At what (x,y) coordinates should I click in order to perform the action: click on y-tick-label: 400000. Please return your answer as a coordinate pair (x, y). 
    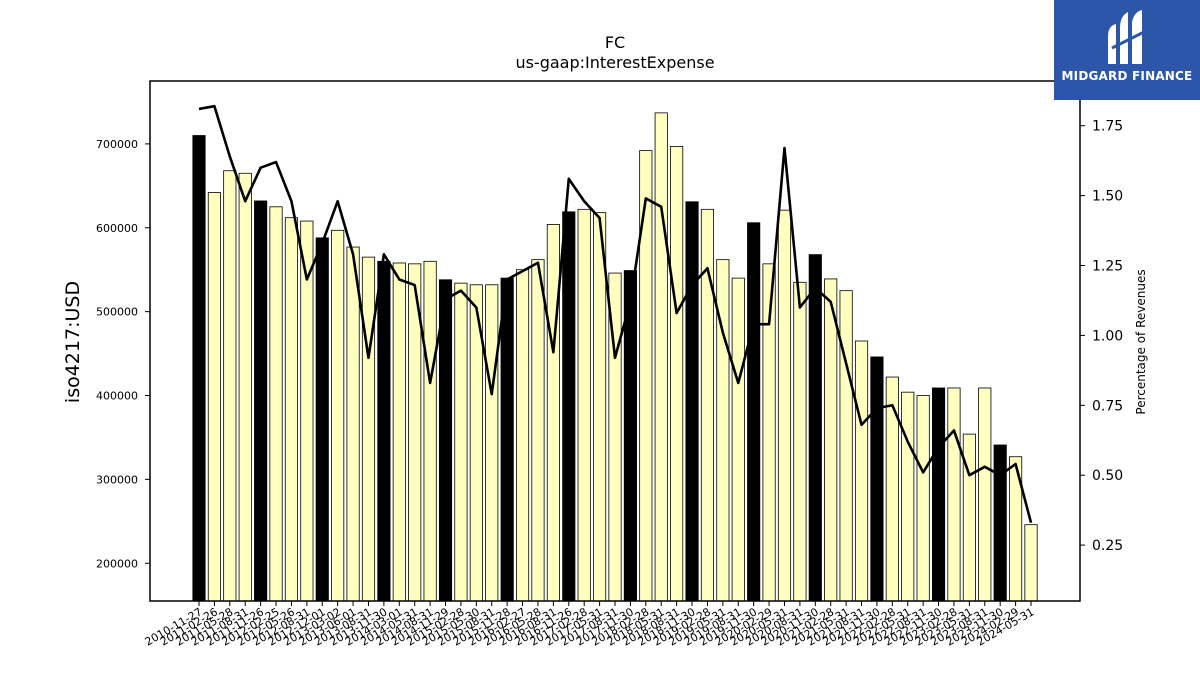
    Looking at the image, I should click on (117, 396).